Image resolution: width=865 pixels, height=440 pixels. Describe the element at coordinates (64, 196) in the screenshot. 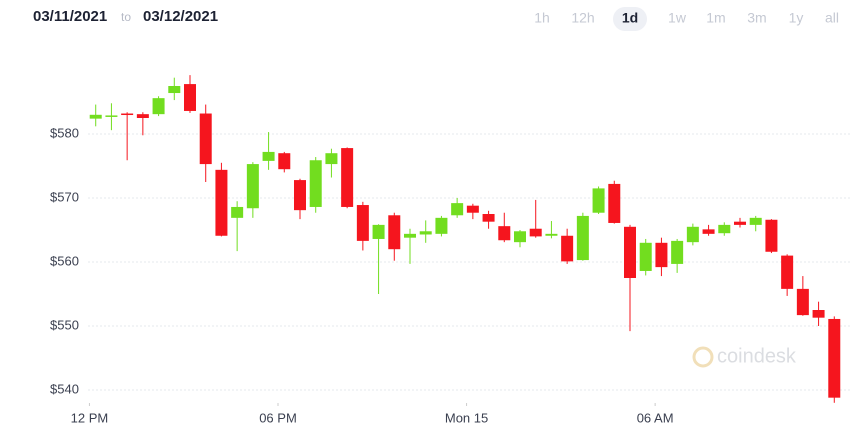

I see `y-tick-label: $570` at that location.